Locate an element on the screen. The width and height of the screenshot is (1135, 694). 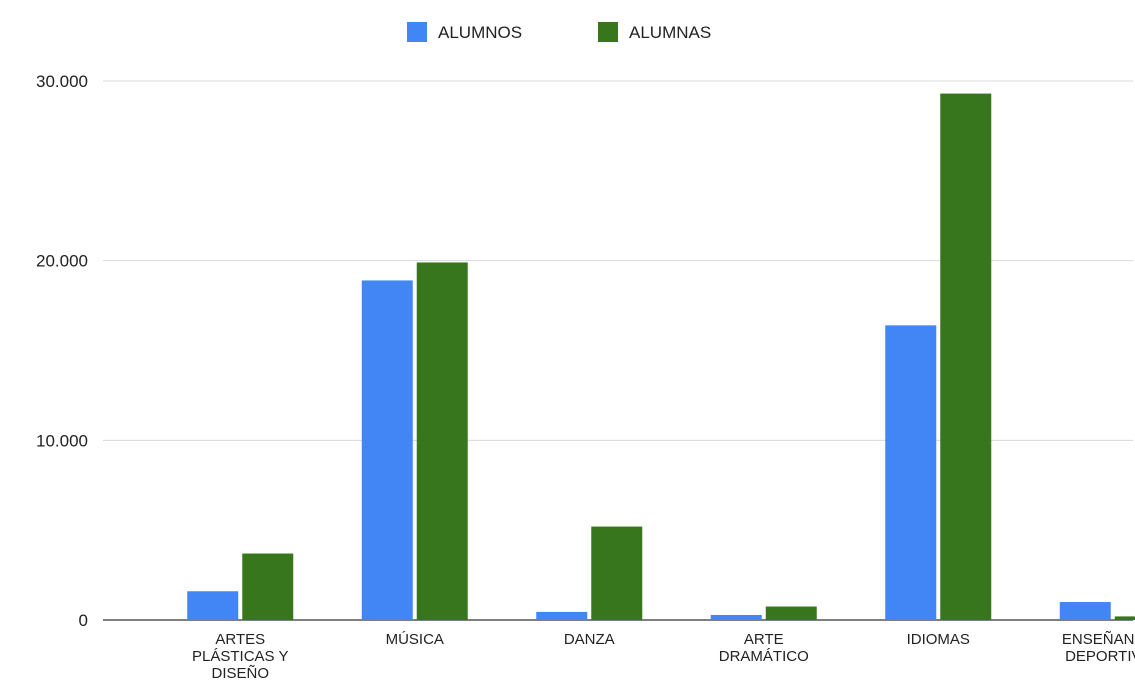
x-tick-label-line: IDIOMAS is located at coordinates (938, 639).